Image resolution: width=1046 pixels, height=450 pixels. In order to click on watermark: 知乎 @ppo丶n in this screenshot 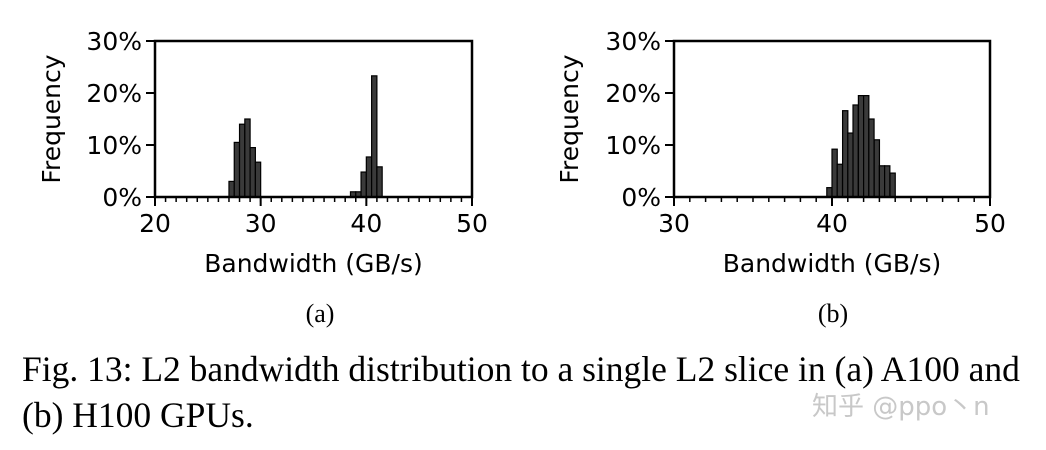, I will do `click(901, 407)`.